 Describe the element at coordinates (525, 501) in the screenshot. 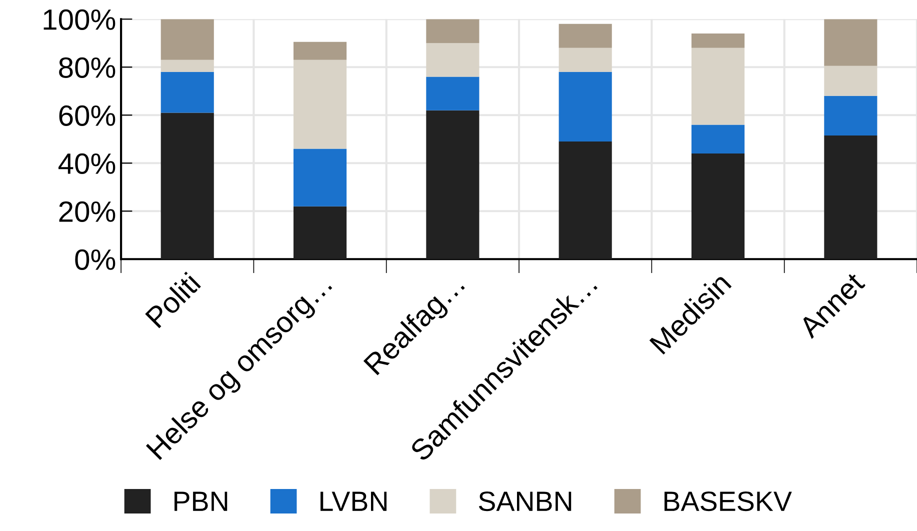

I see `legend-label: SANBN` at that location.